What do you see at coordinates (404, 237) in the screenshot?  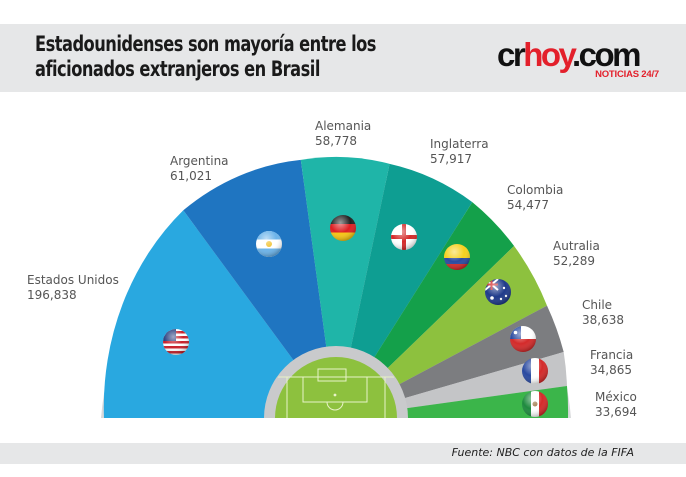 I see `england-flag-icon` at bounding box center [404, 237].